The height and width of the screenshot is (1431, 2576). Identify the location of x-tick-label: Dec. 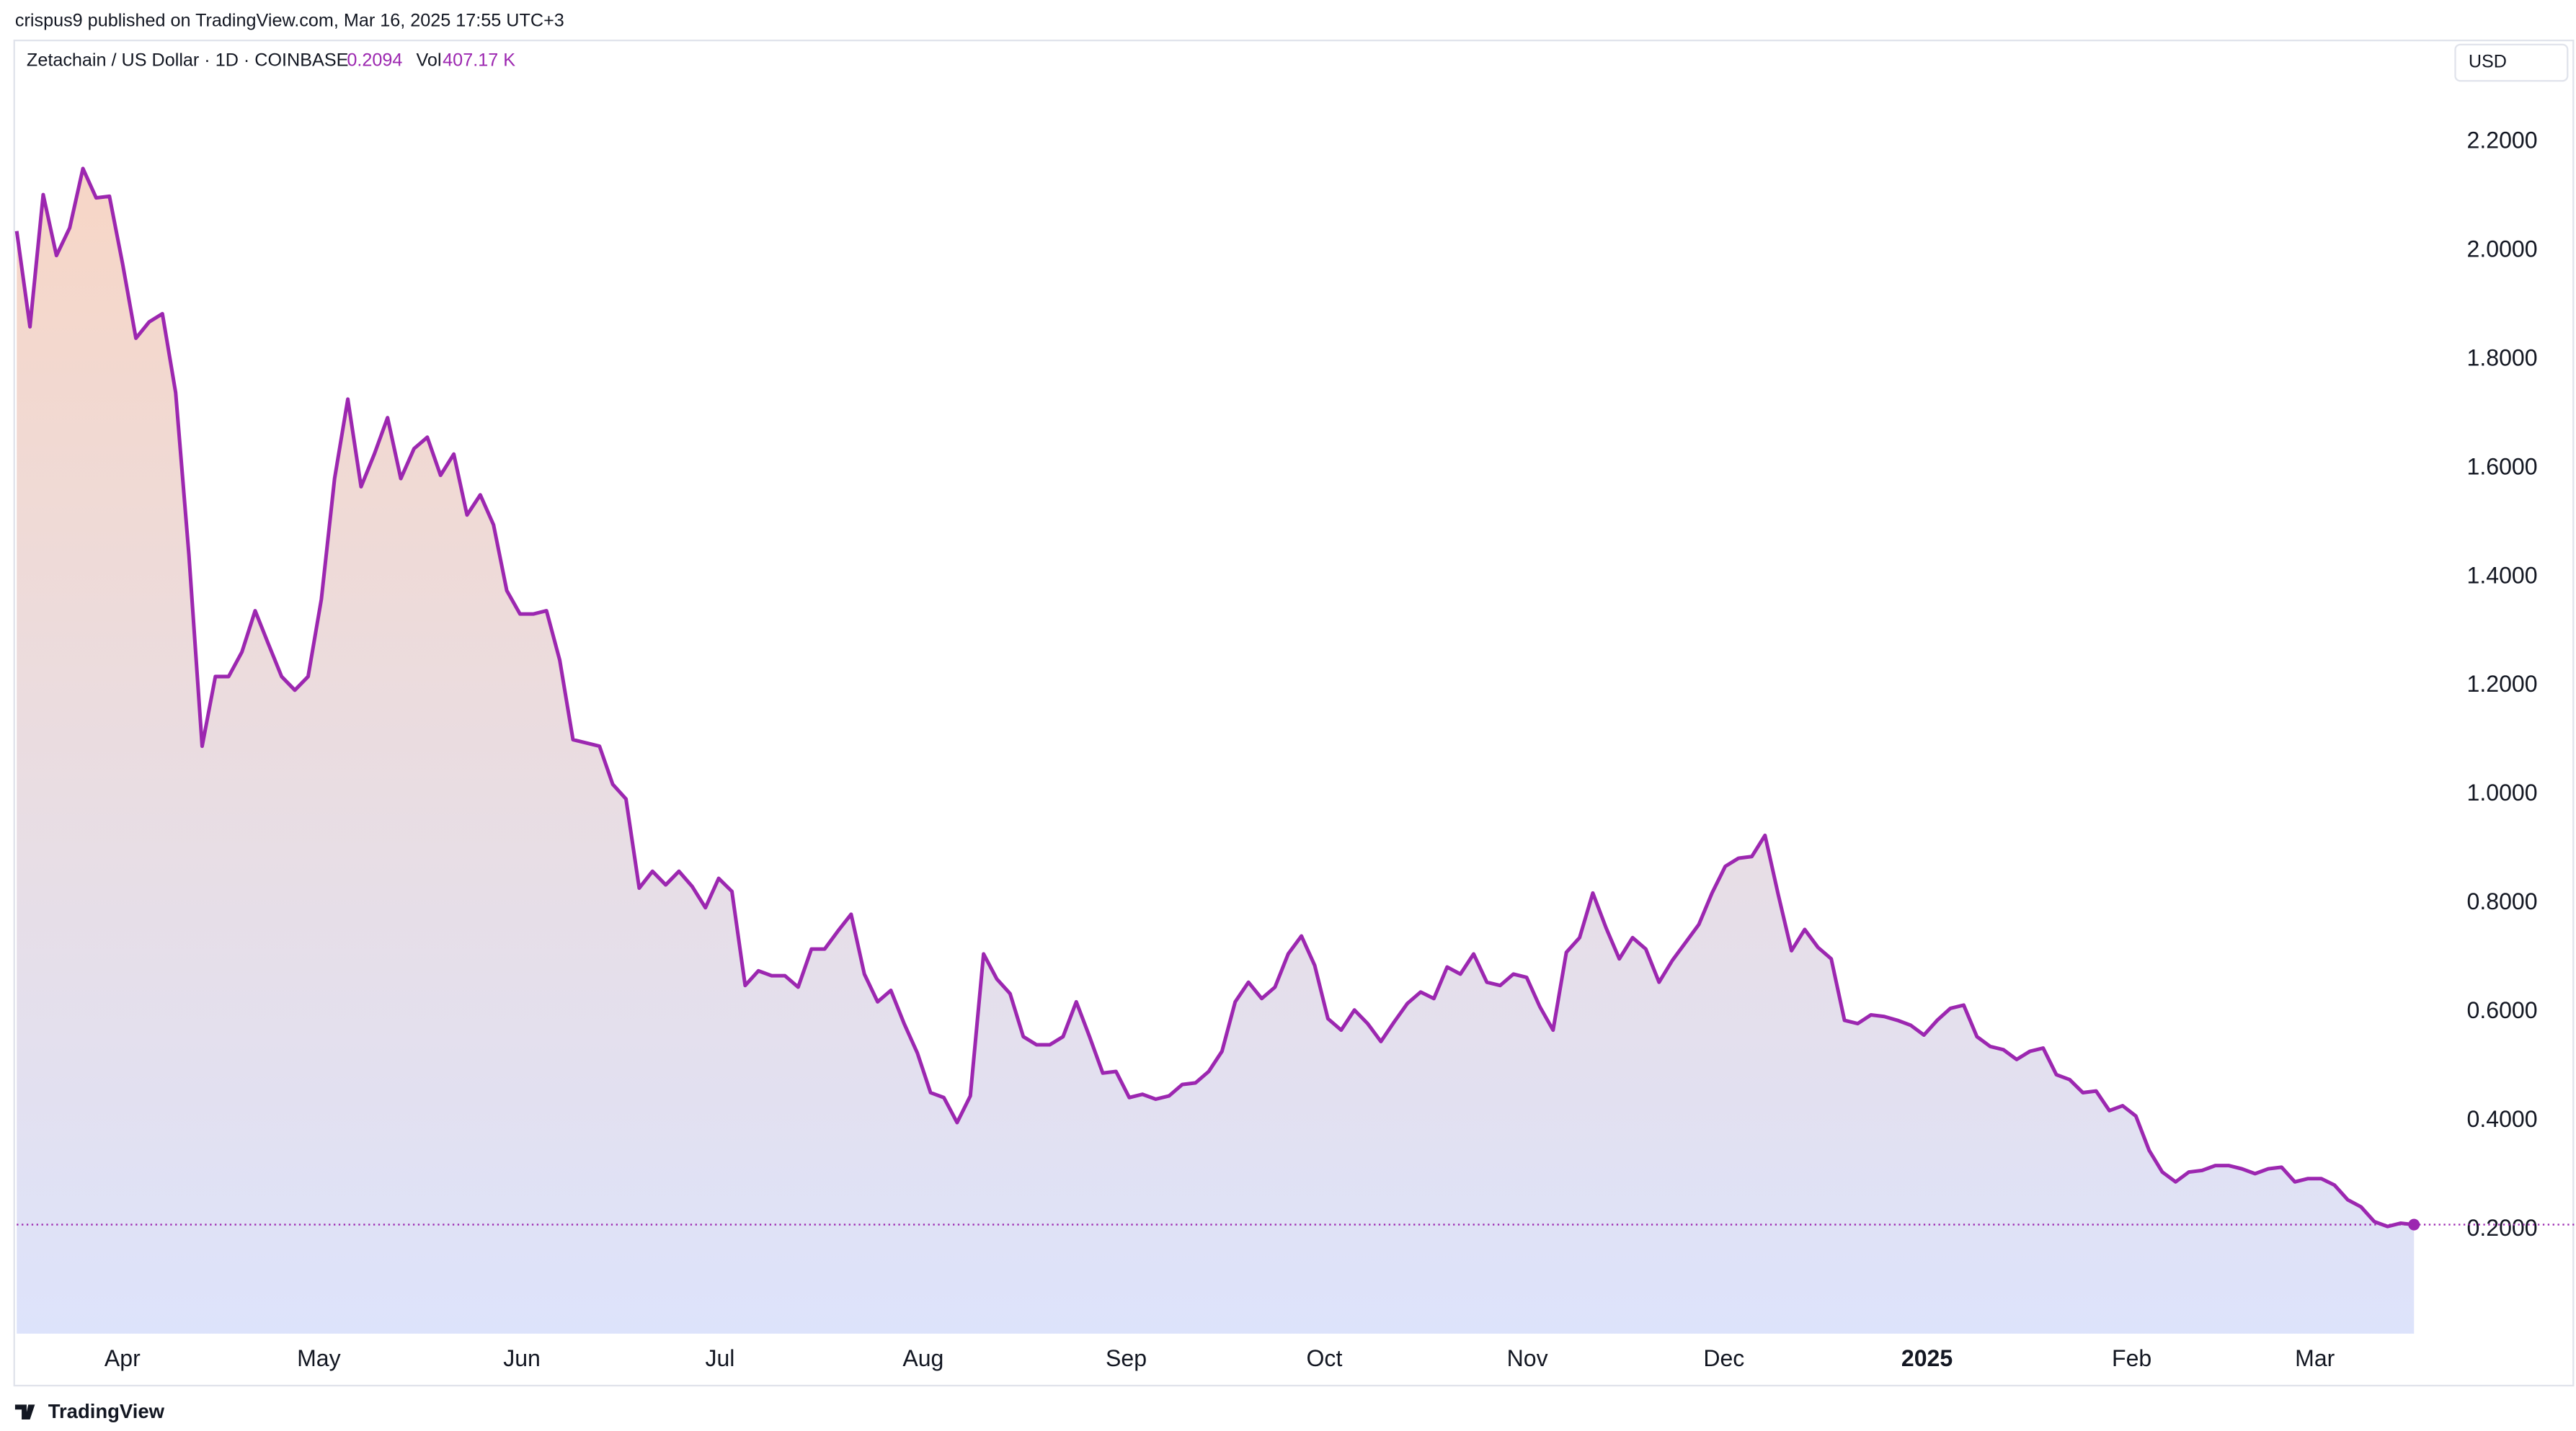
(1723, 1358).